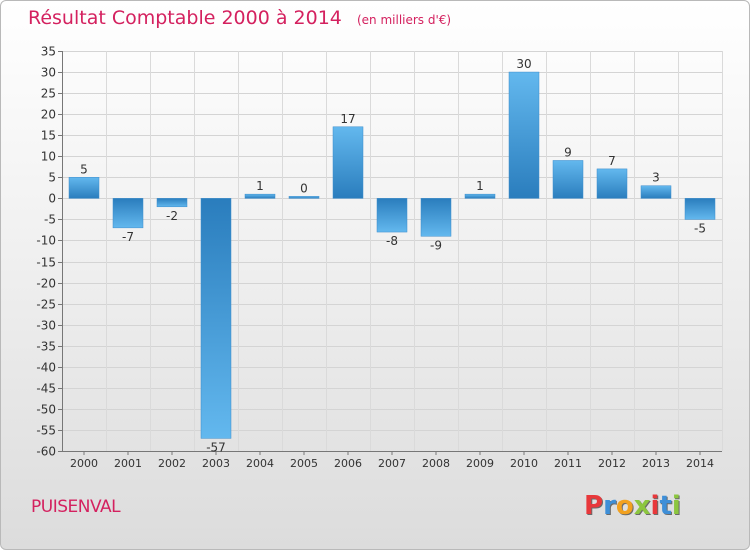  Describe the element at coordinates (52, 178) in the screenshot. I see `y-tick-label: 5` at that location.